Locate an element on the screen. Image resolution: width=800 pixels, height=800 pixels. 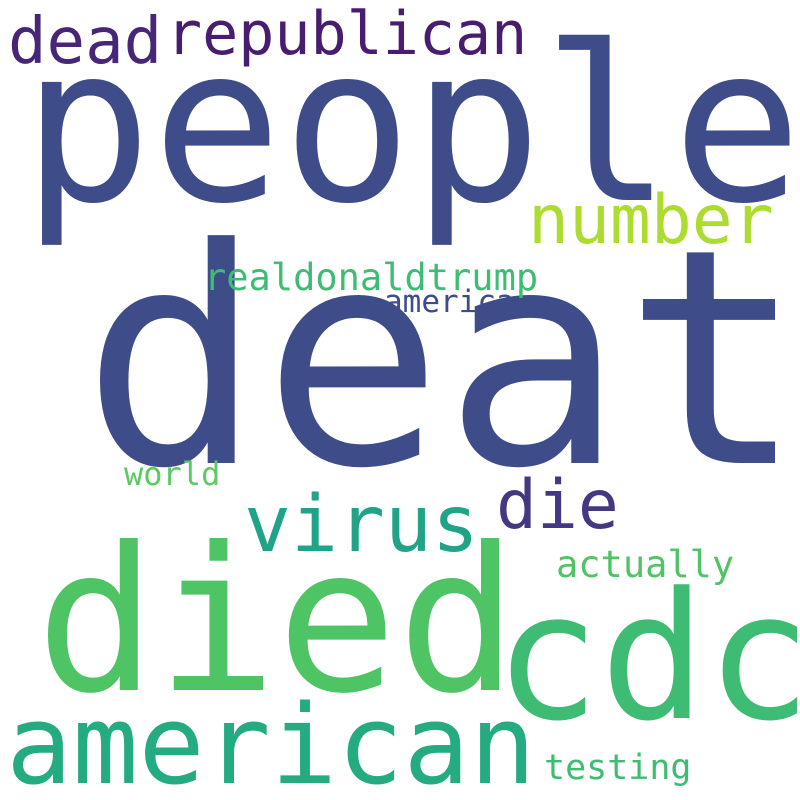
word-dead: dead is located at coordinates (85, 42).